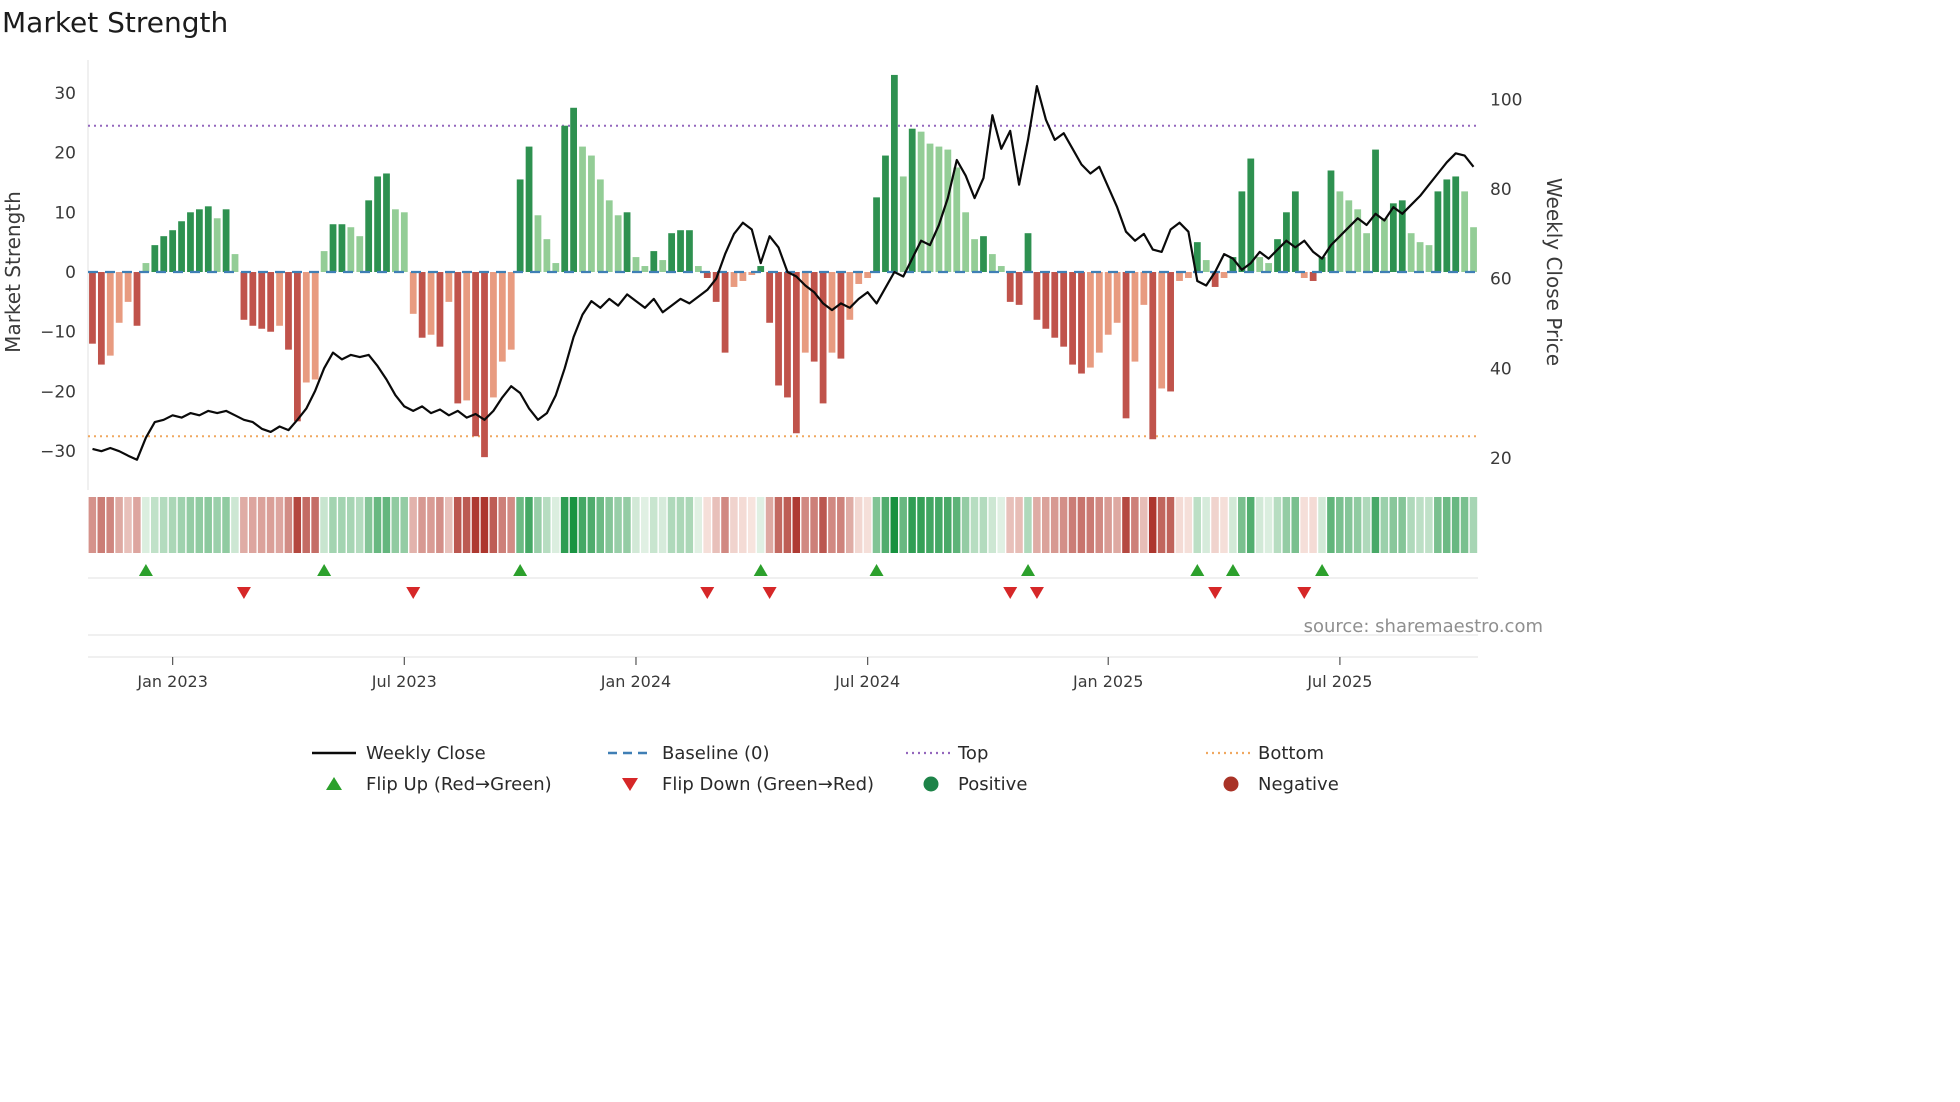  Describe the element at coordinates (58, 452) in the screenshot. I see `y-left-tick-label: −30` at that location.